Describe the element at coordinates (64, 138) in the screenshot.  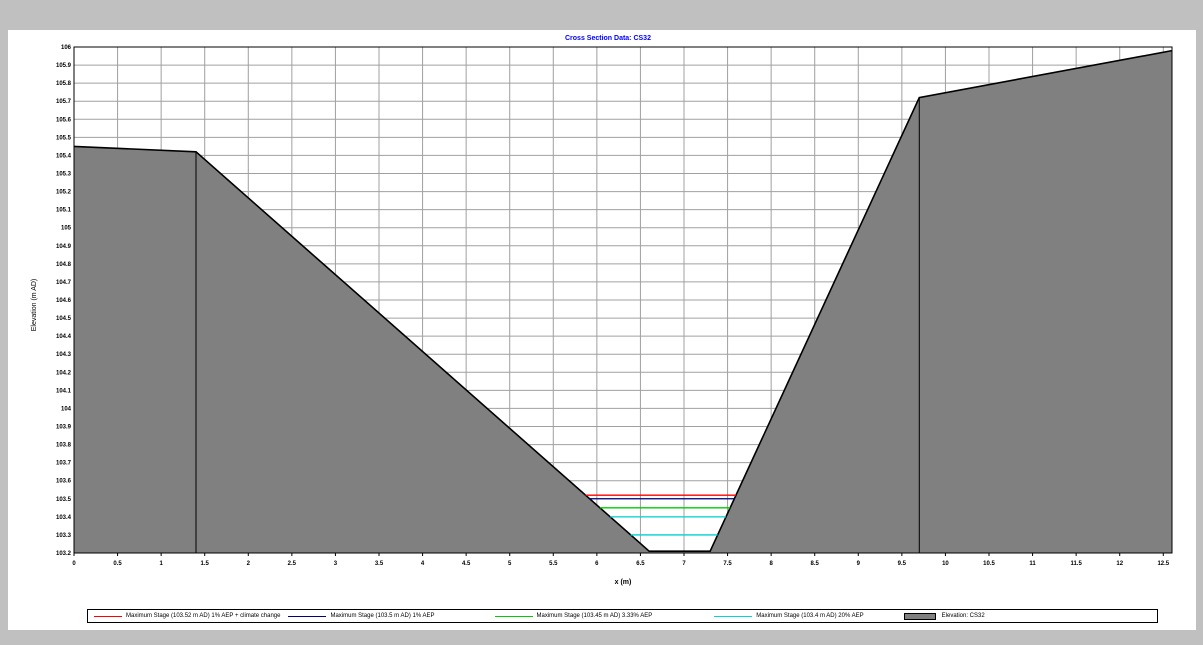
I see `y-tick-label: 105.5` at that location.